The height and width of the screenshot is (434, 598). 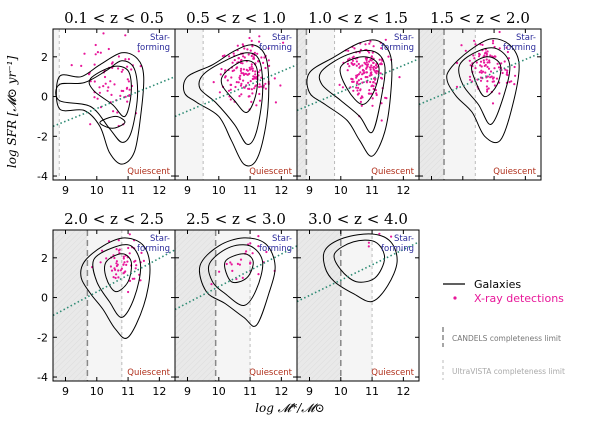 What do you see at coordinates (195, 305) in the screenshot?
I see `candels-hatch` at bounding box center [195, 305].